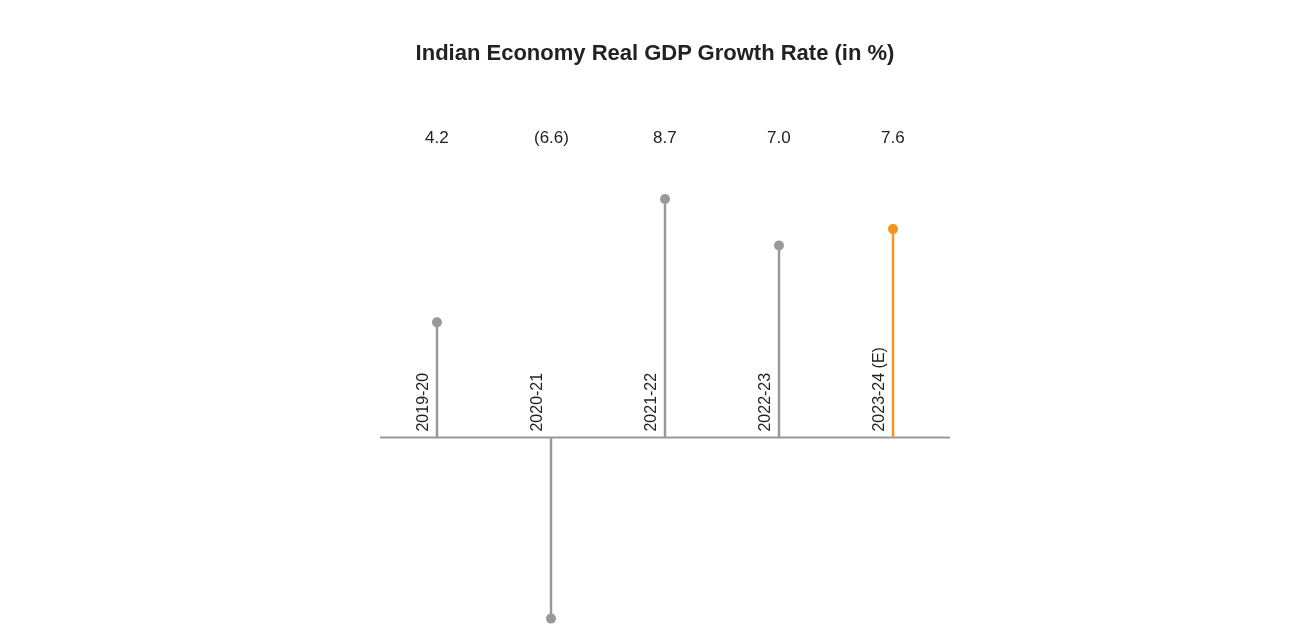  What do you see at coordinates (551, 137) in the screenshot?
I see `data-label: (6.6)` at bounding box center [551, 137].